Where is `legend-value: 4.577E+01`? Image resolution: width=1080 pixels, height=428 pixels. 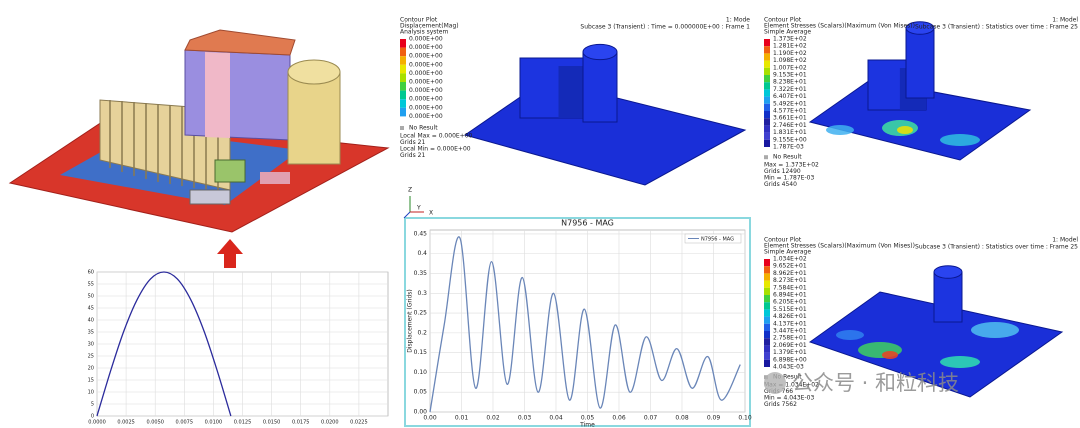
legend-value: 4.577E+01 is located at coordinates (790, 111).